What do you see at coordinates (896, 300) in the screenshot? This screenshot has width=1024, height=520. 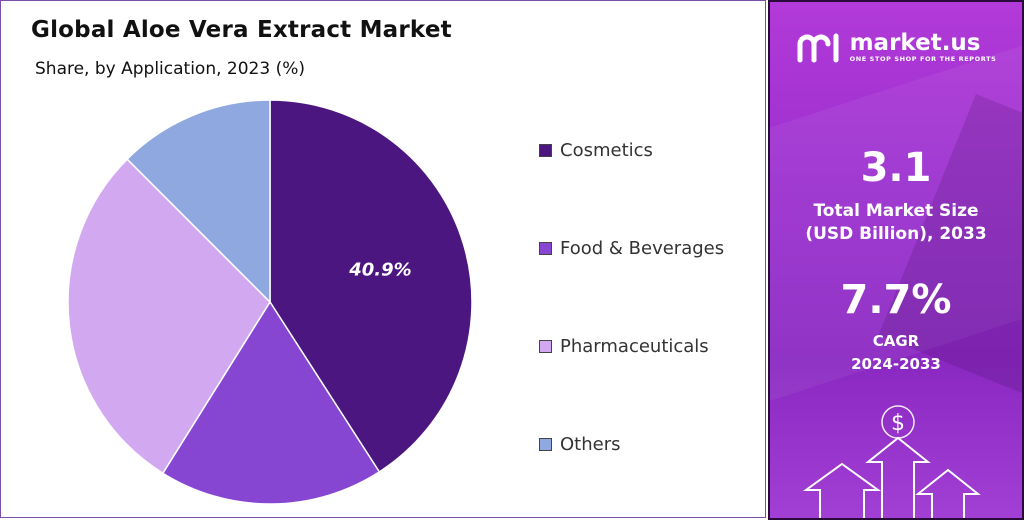 I see `cagr-value: 7.7%` at bounding box center [896, 300].